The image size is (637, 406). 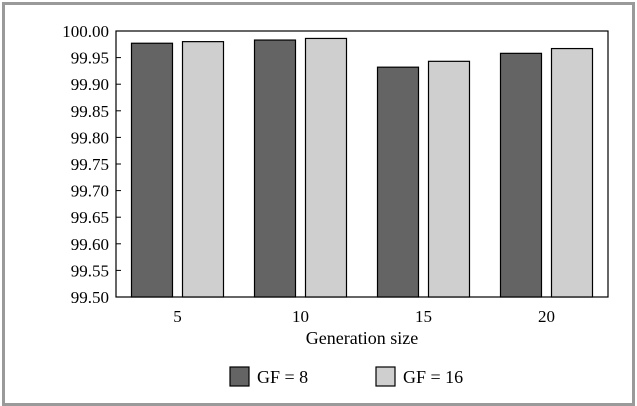 What do you see at coordinates (364, 316) in the screenshot?
I see `x-axis: 5 10 15 20` at bounding box center [364, 316].